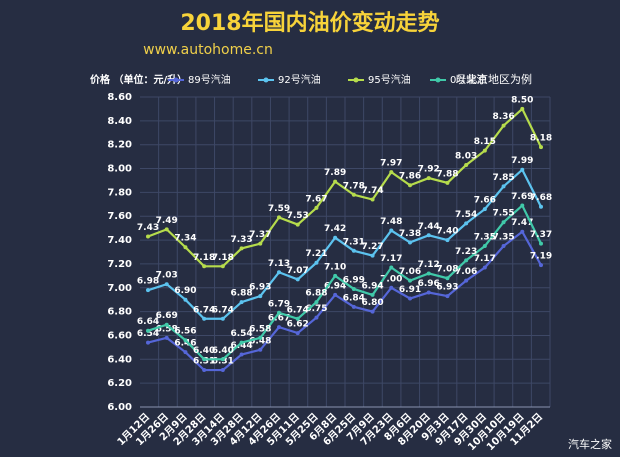 This screenshot has width=620, height=457. I want to click on data-label: 7.07, so click(298, 271).